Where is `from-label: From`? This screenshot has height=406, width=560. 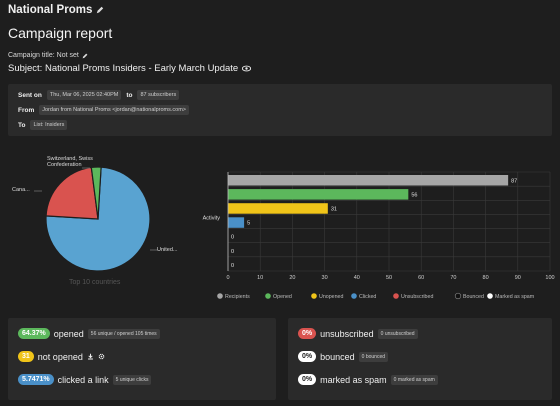
from-label: From is located at coordinates (26, 110).